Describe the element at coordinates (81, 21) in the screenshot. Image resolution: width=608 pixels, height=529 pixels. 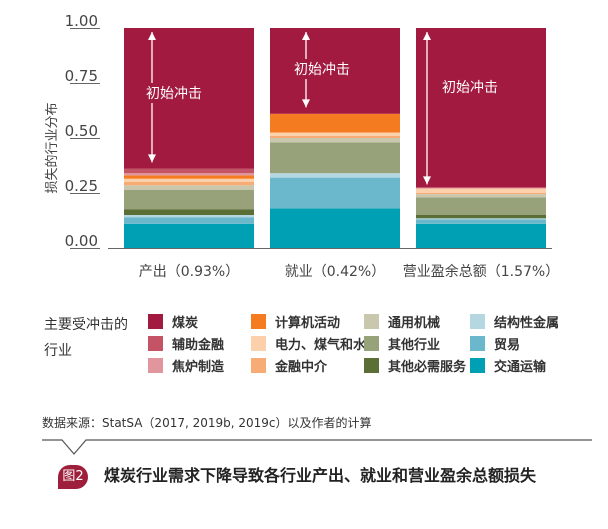
I see `y-tick-label: 1.00` at that location.